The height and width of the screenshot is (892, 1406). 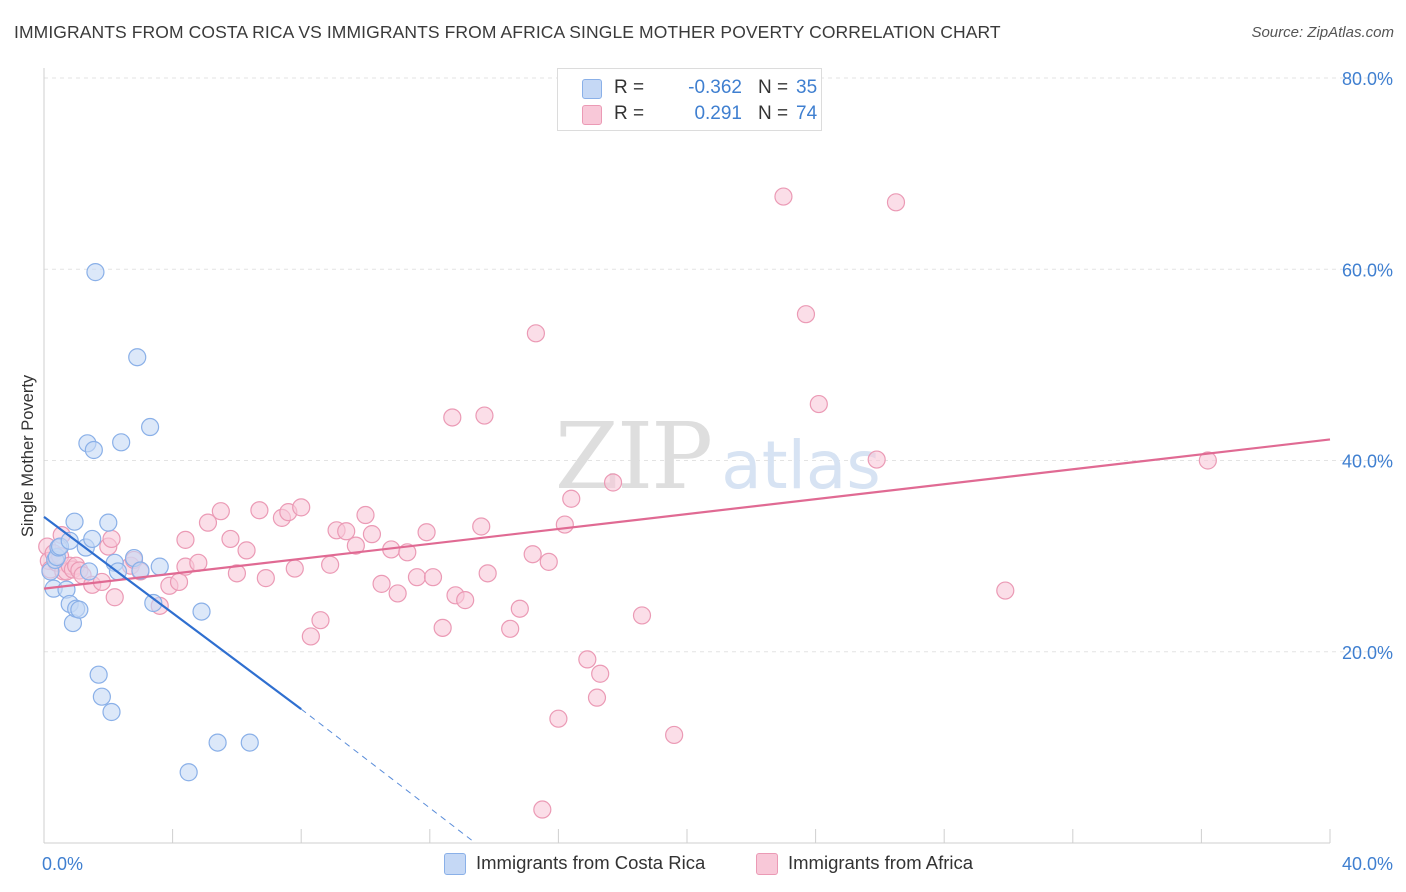 What do you see at coordinates (1367, 366) in the screenshot?
I see `y-tick-labels: 20.0% 40.0% 60.0% 80.0%` at bounding box center [1367, 366].